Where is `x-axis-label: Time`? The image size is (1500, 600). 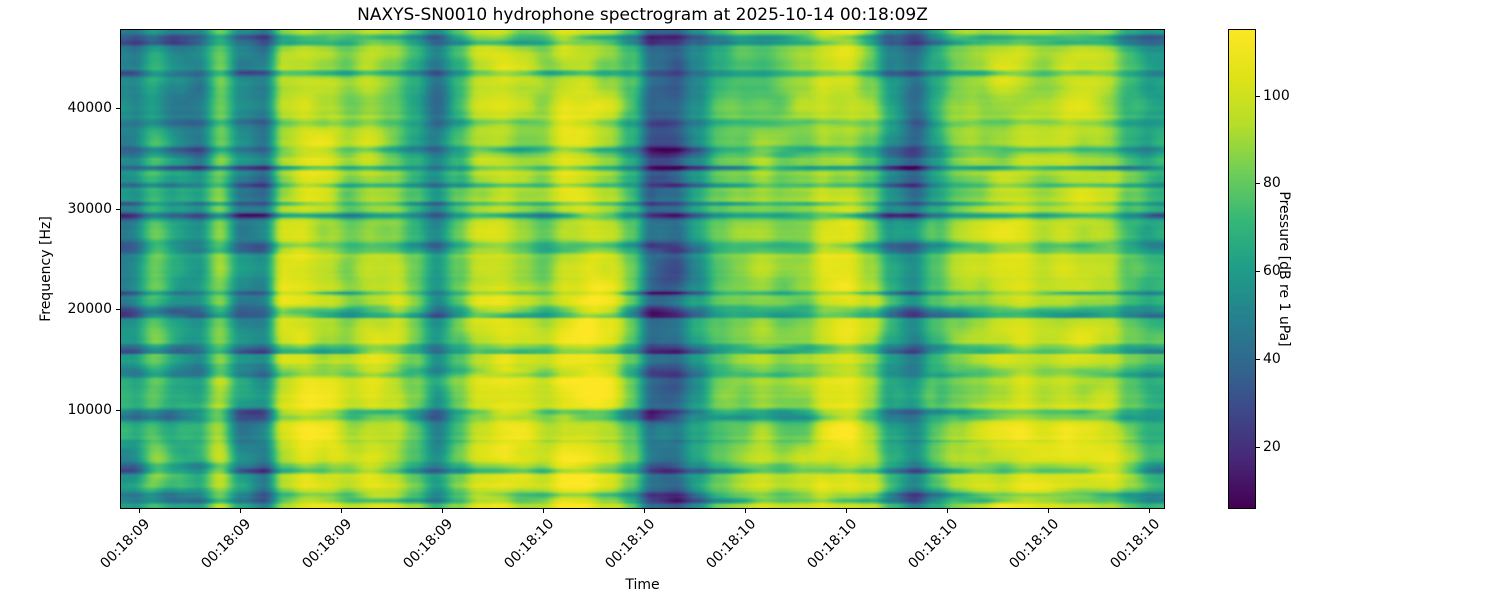 x-axis-label: Time is located at coordinates (642, 585).